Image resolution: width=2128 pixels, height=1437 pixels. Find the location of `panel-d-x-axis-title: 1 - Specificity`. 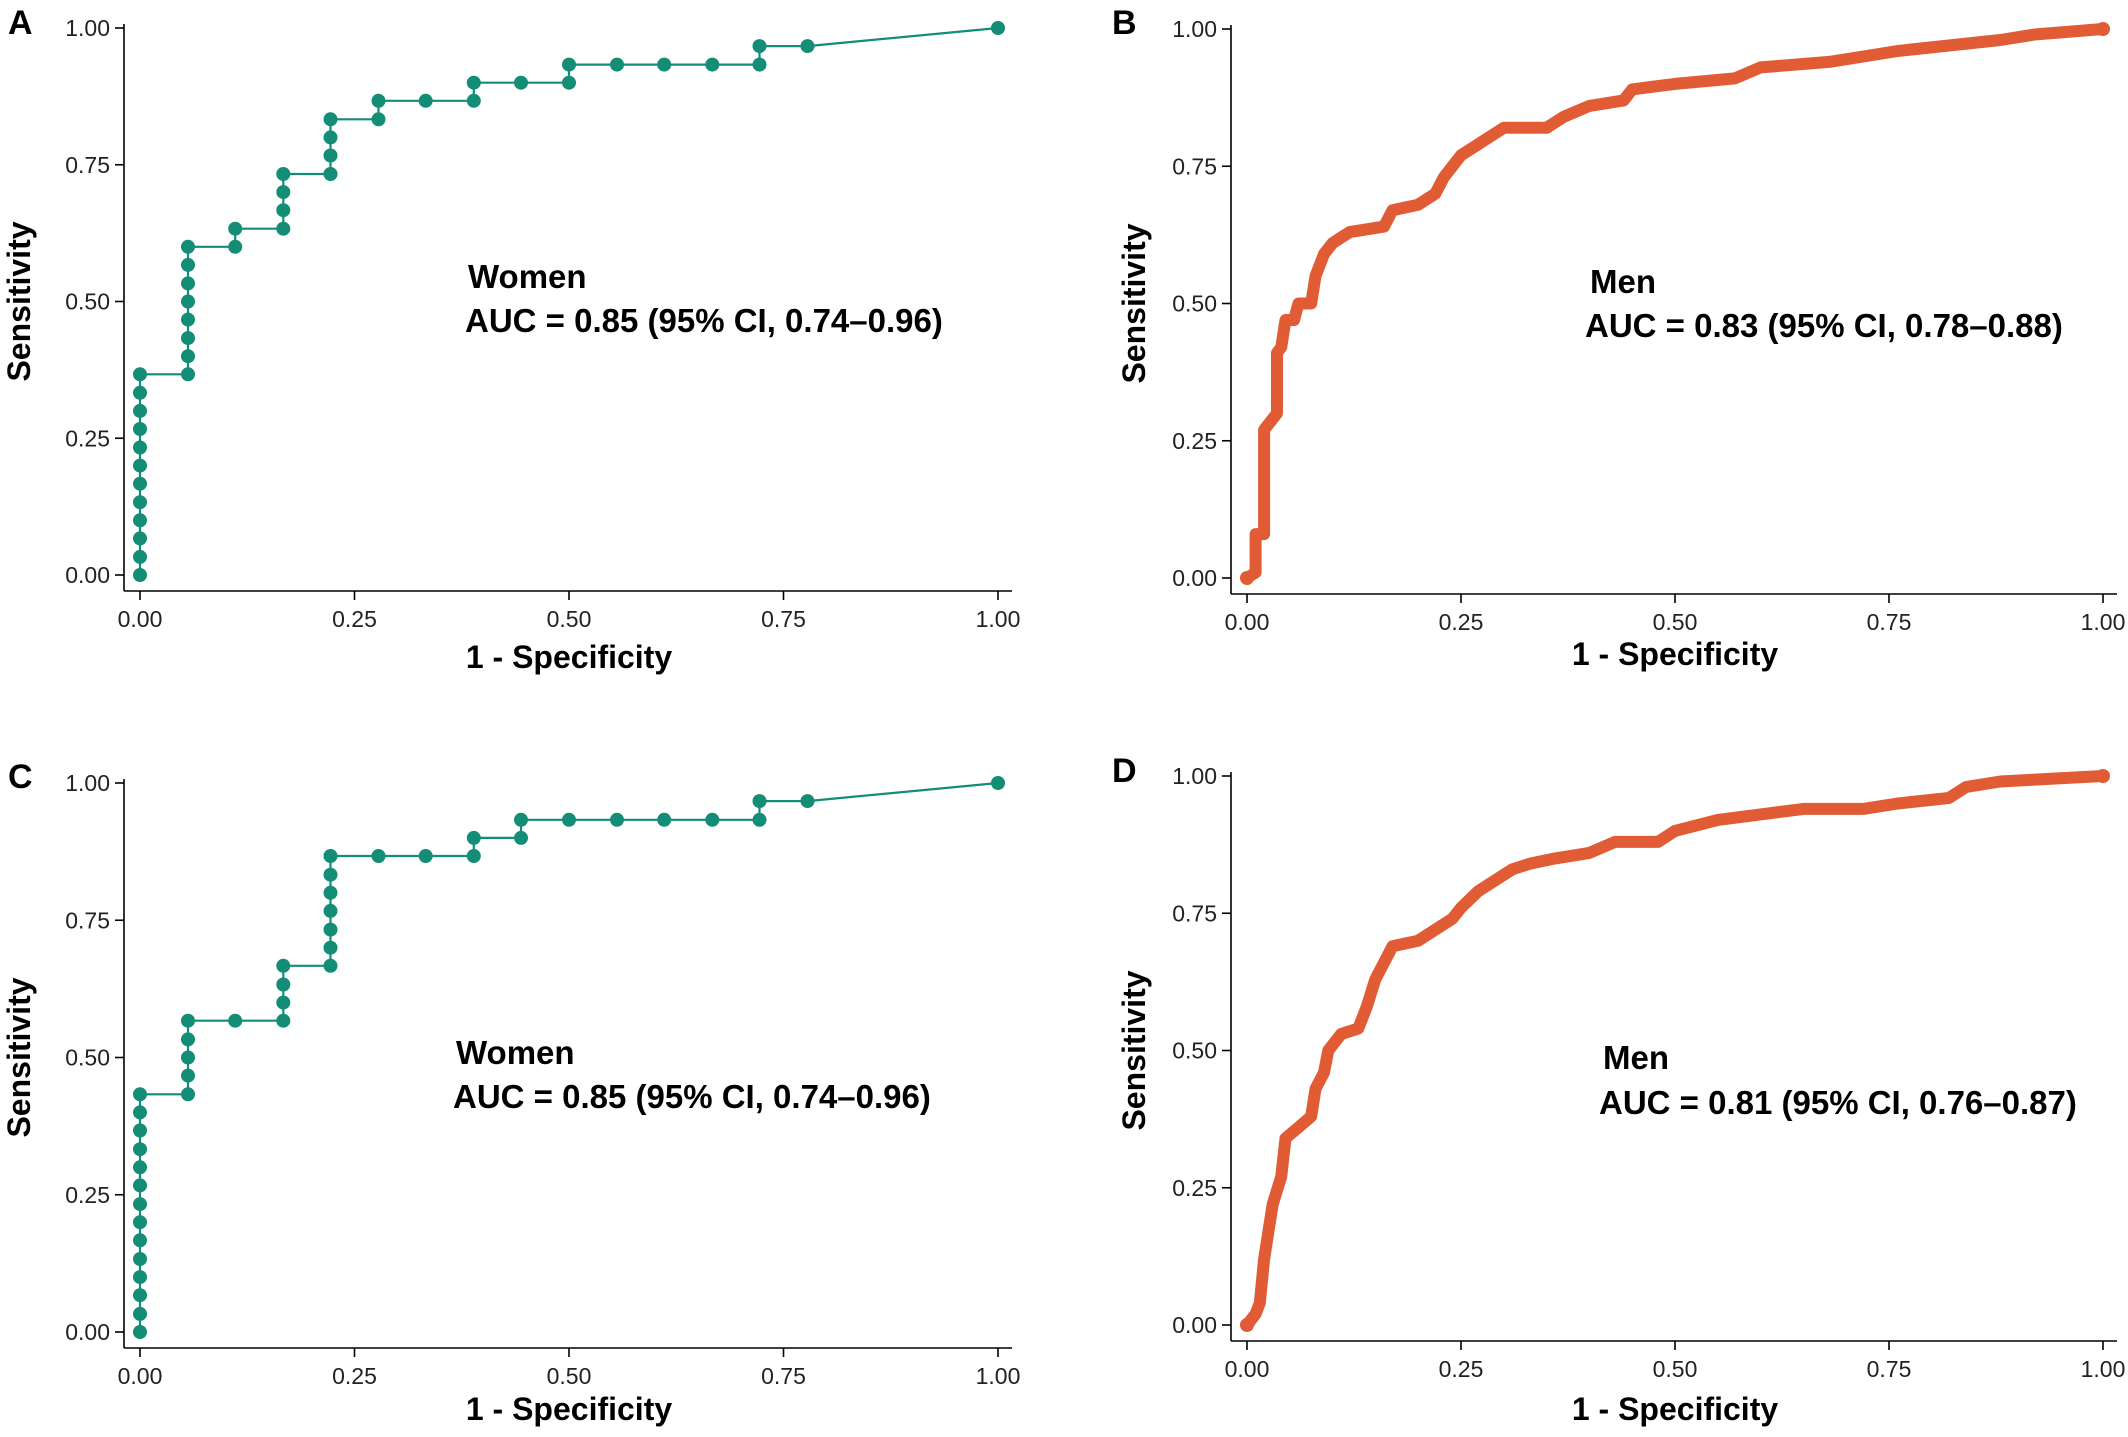

panel-d-x-axis-title: 1 - Specificity is located at coordinates (1675, 1409).